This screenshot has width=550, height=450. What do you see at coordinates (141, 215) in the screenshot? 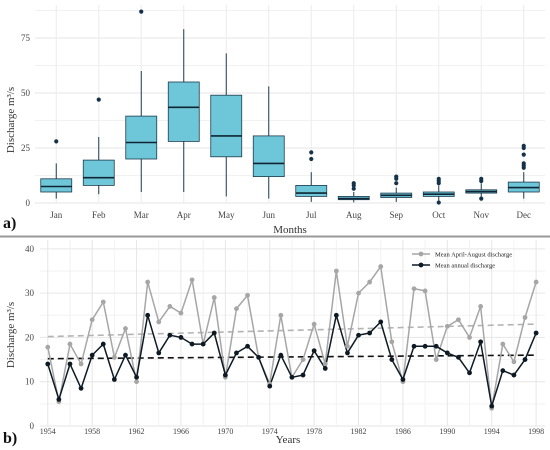
I see `boxplot-x-tick-label: Mar` at bounding box center [141, 215].